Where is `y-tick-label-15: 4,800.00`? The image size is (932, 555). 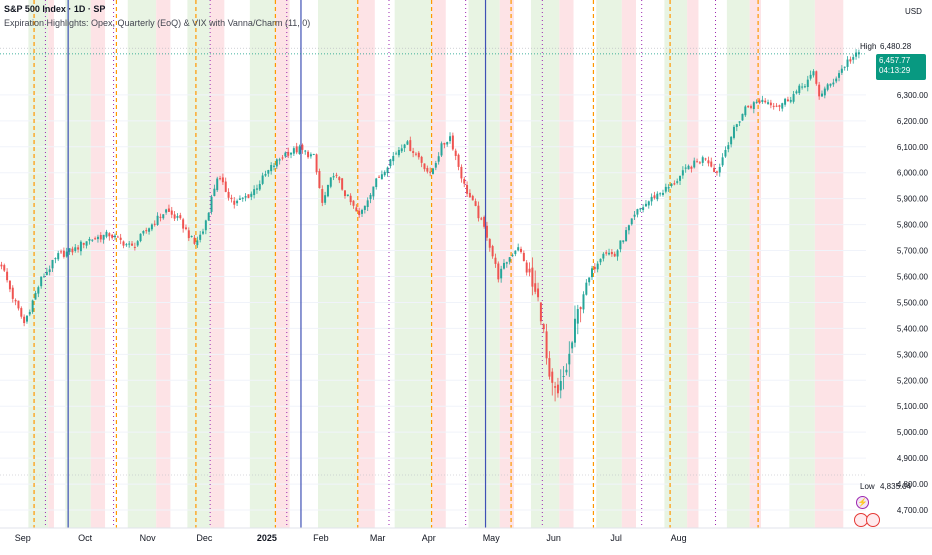 y-tick-label-15: 4,800.00 is located at coordinates (913, 484).